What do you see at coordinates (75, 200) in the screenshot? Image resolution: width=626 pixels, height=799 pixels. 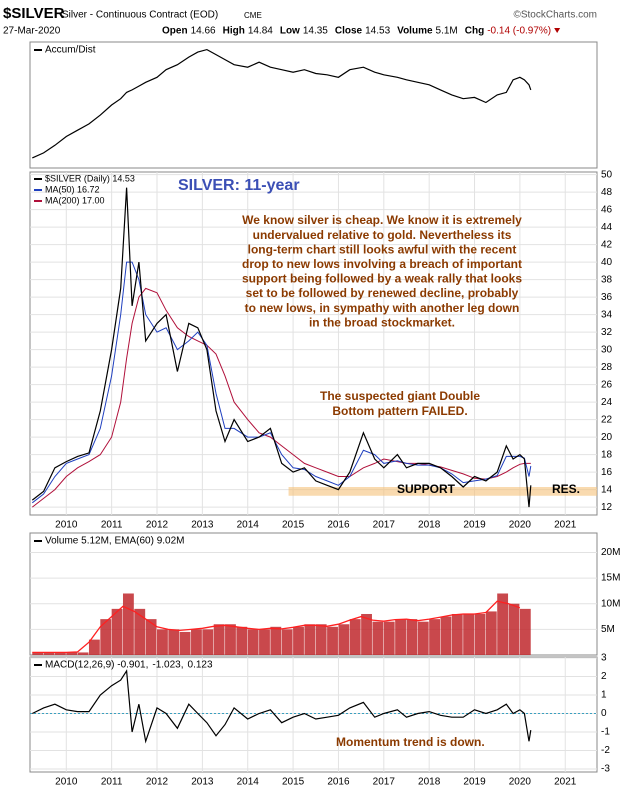 I see `legend-label: MA(200) 17.00` at bounding box center [75, 200].